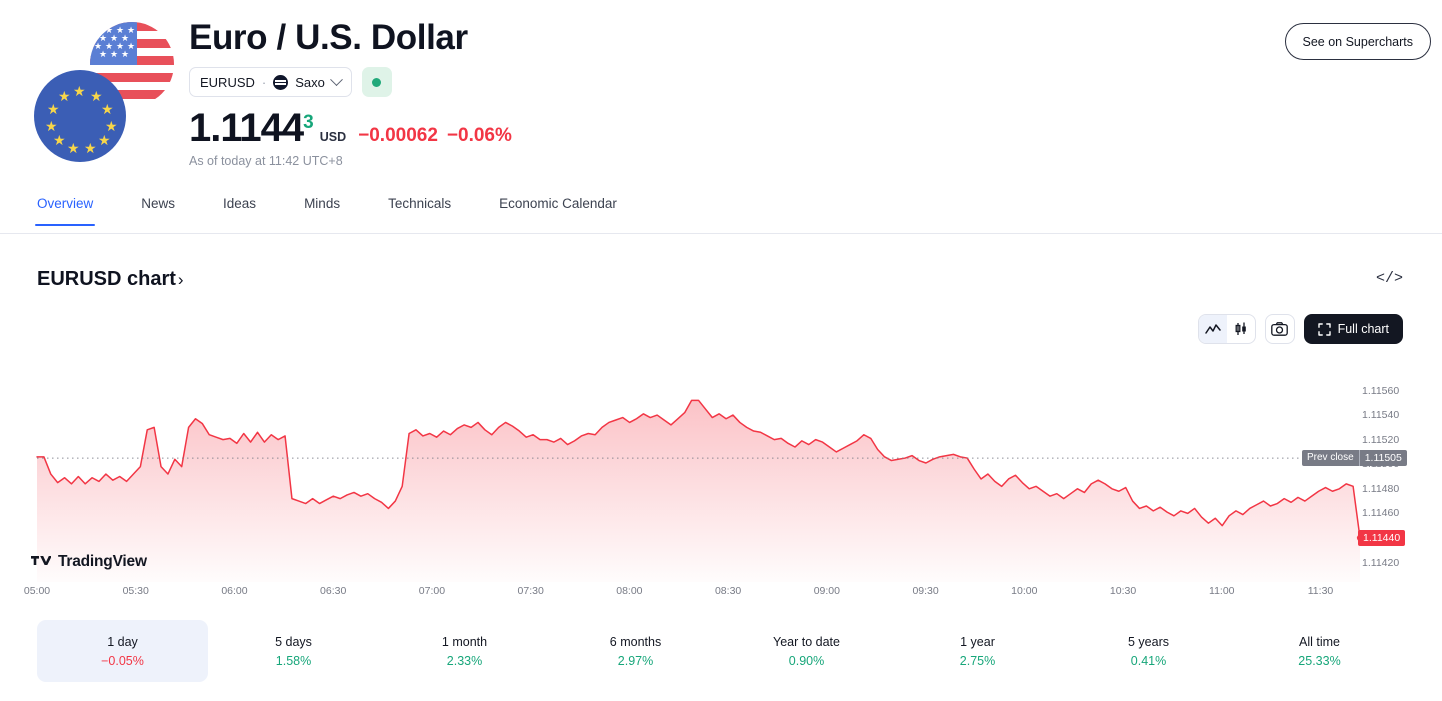  What do you see at coordinates (1382, 537) in the screenshot?
I see `last-price-badge: 1.11440` at bounding box center [1382, 537].